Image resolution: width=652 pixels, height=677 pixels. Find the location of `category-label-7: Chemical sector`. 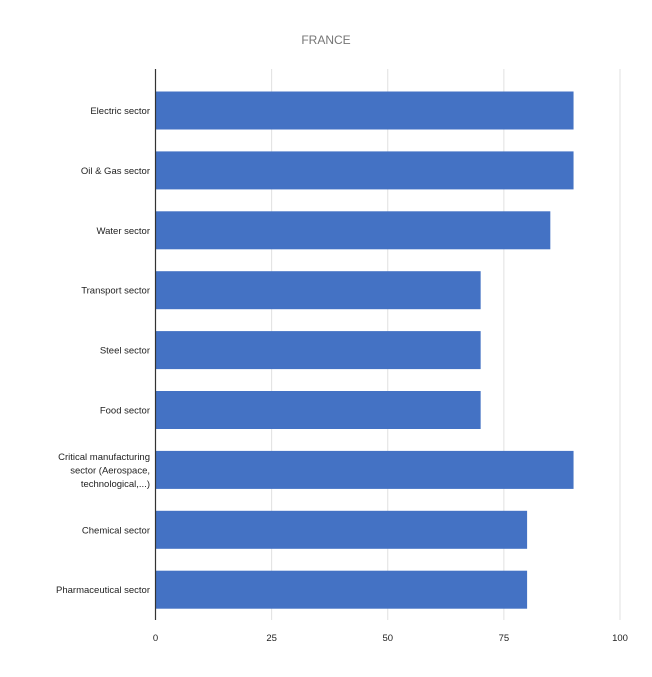

category-label-7: Chemical sector is located at coordinates (116, 530).